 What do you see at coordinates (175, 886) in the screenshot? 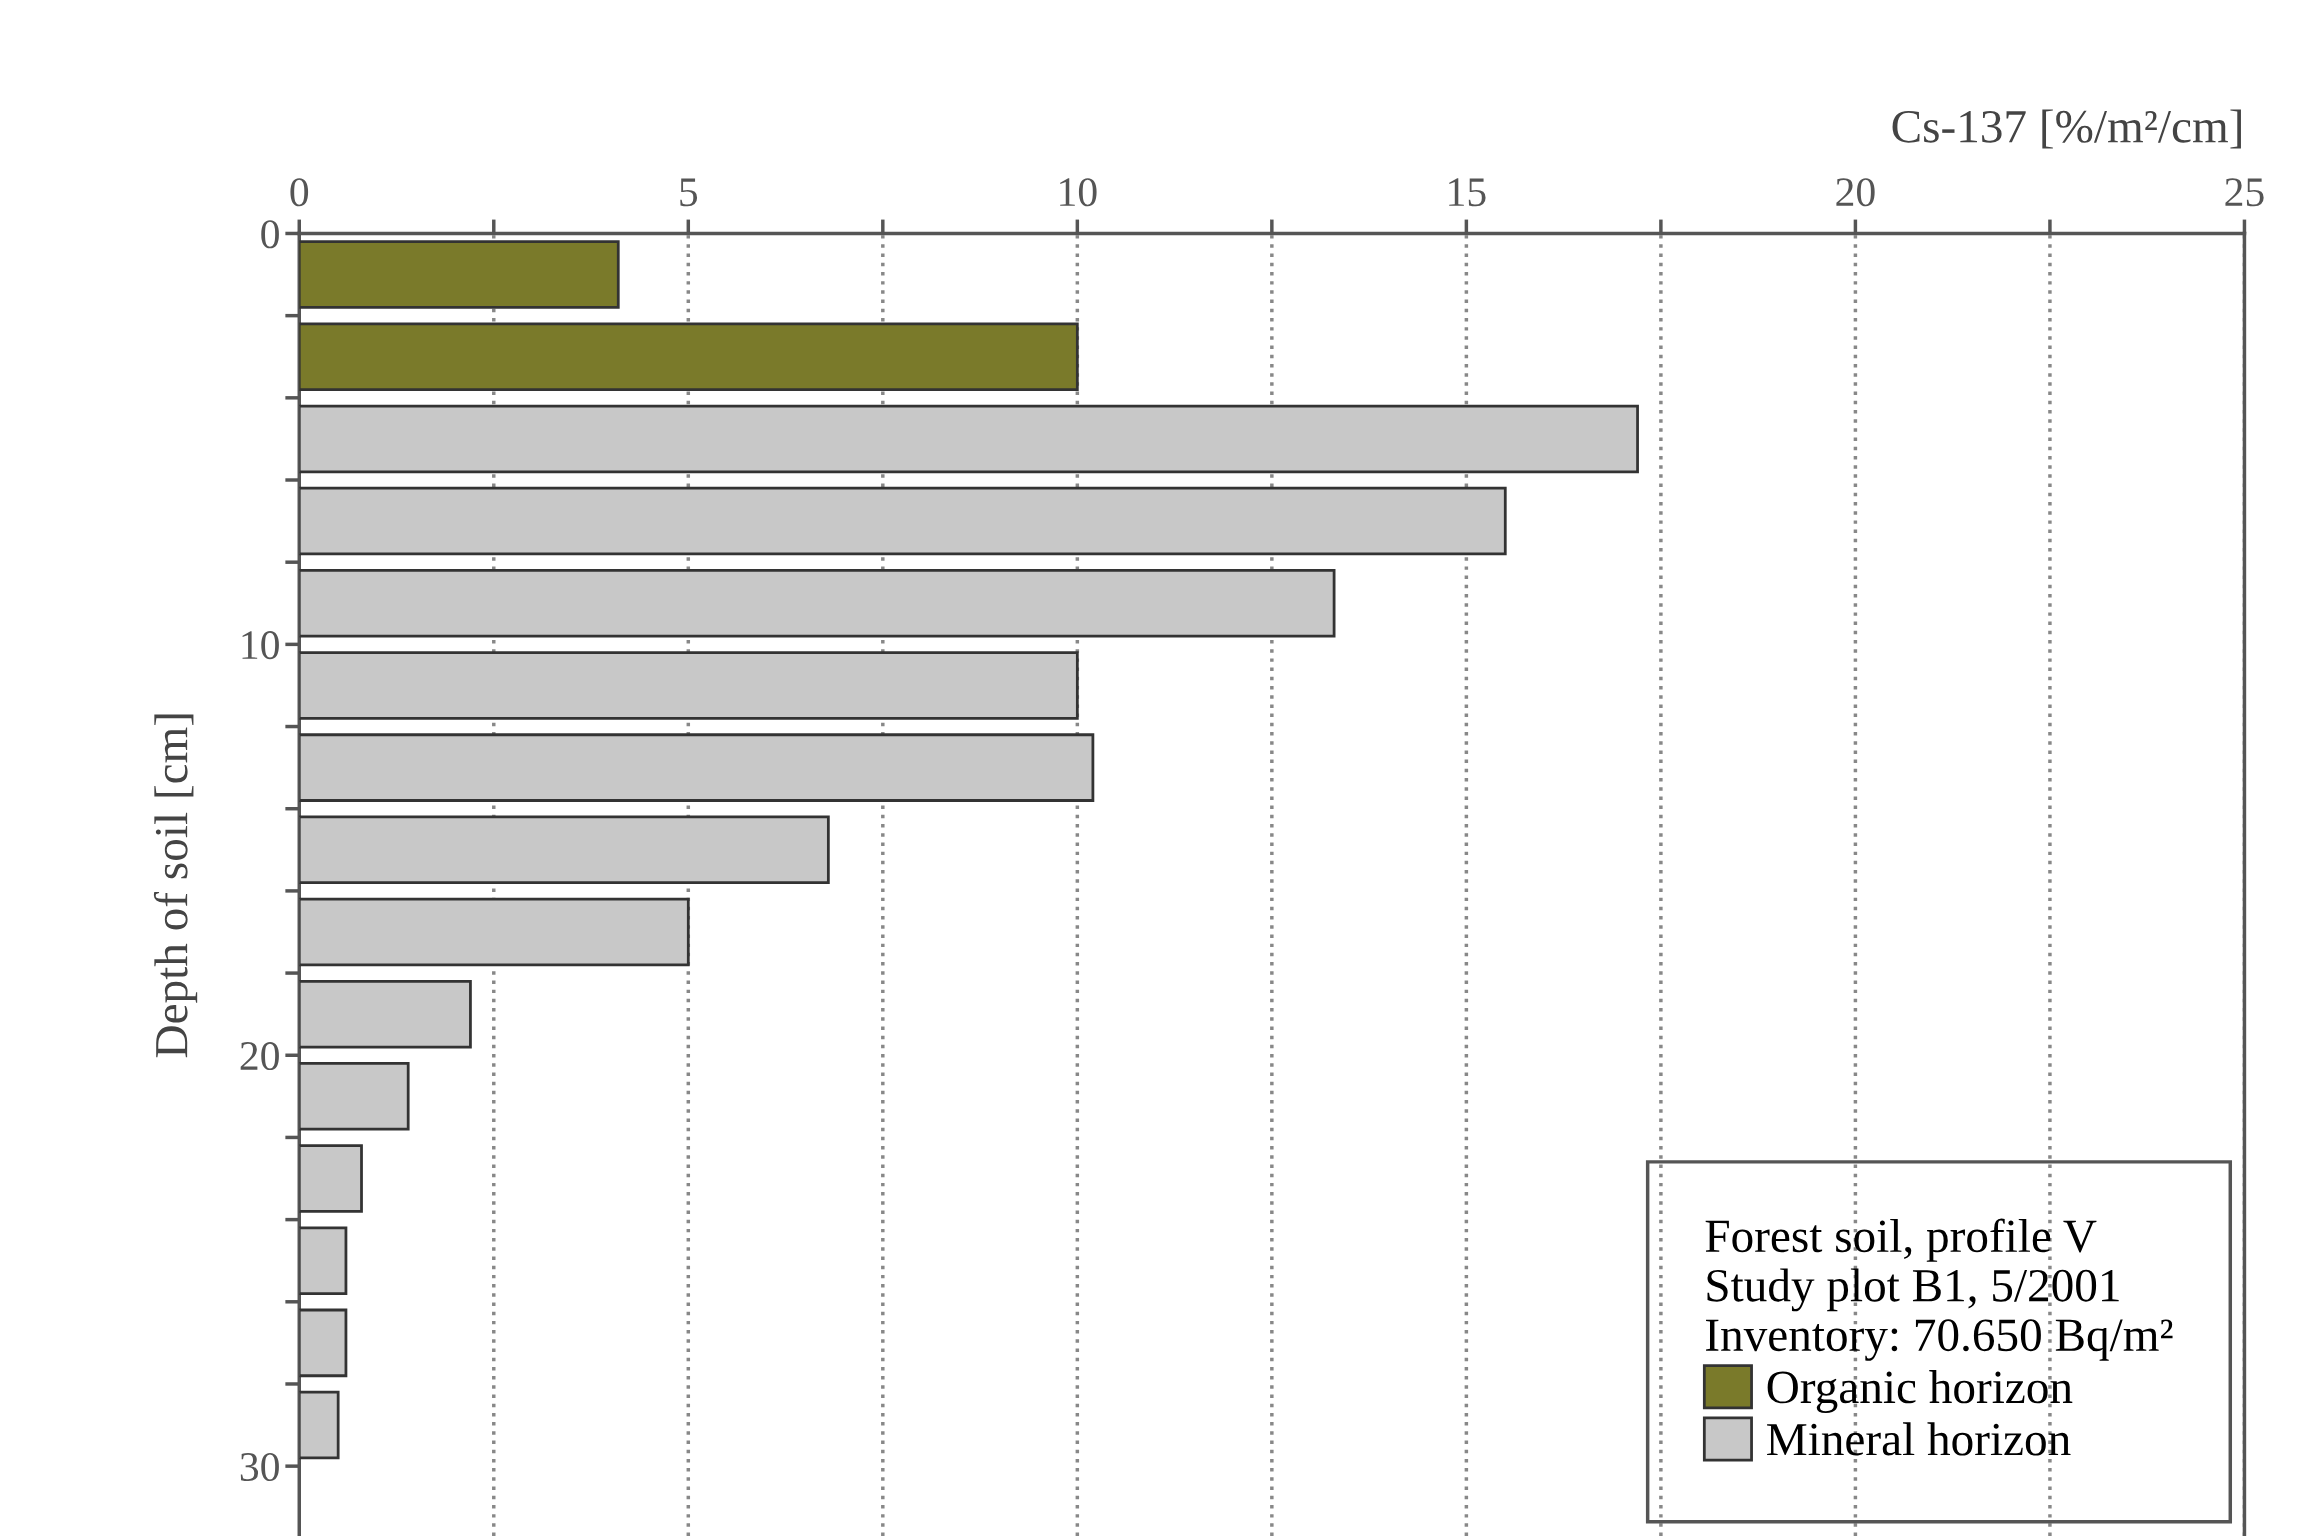
I see `y-axis-title: Depth of soil [cm]` at bounding box center [175, 886].